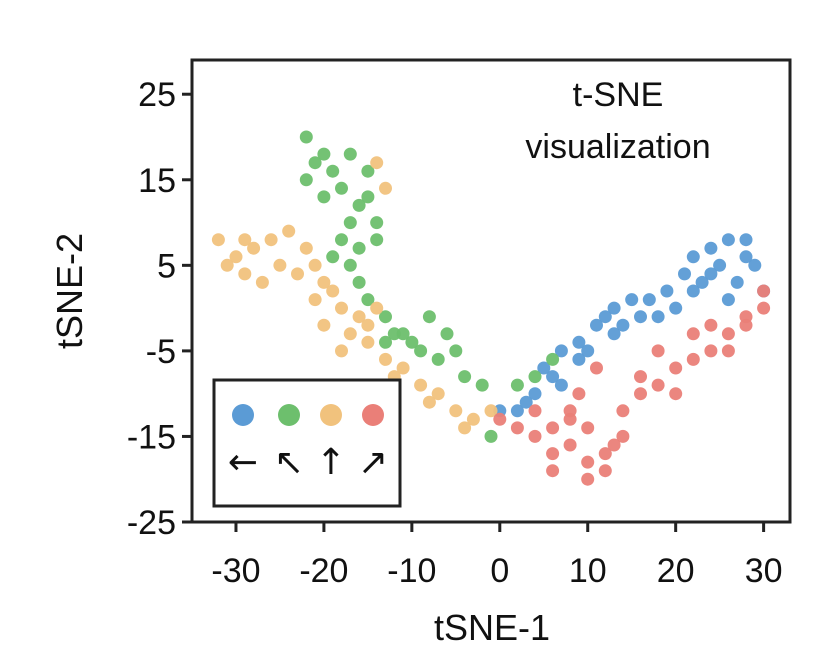  I want to click on legend-arrow-3: ↗, so click(373, 462).